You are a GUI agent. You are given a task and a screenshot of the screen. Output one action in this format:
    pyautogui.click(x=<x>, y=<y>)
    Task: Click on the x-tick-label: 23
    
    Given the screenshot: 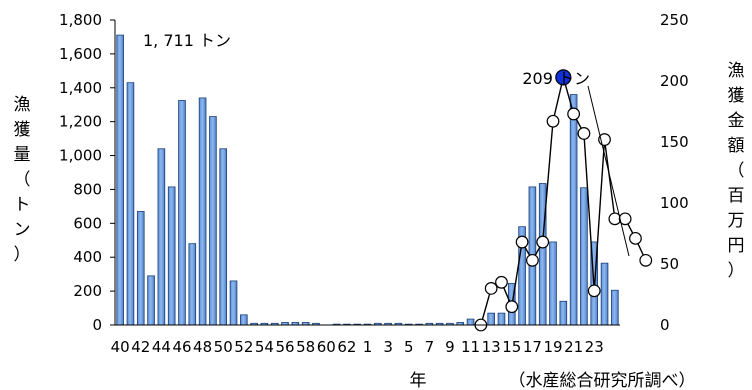 What is the action you would take?
    pyautogui.click(x=594, y=347)
    